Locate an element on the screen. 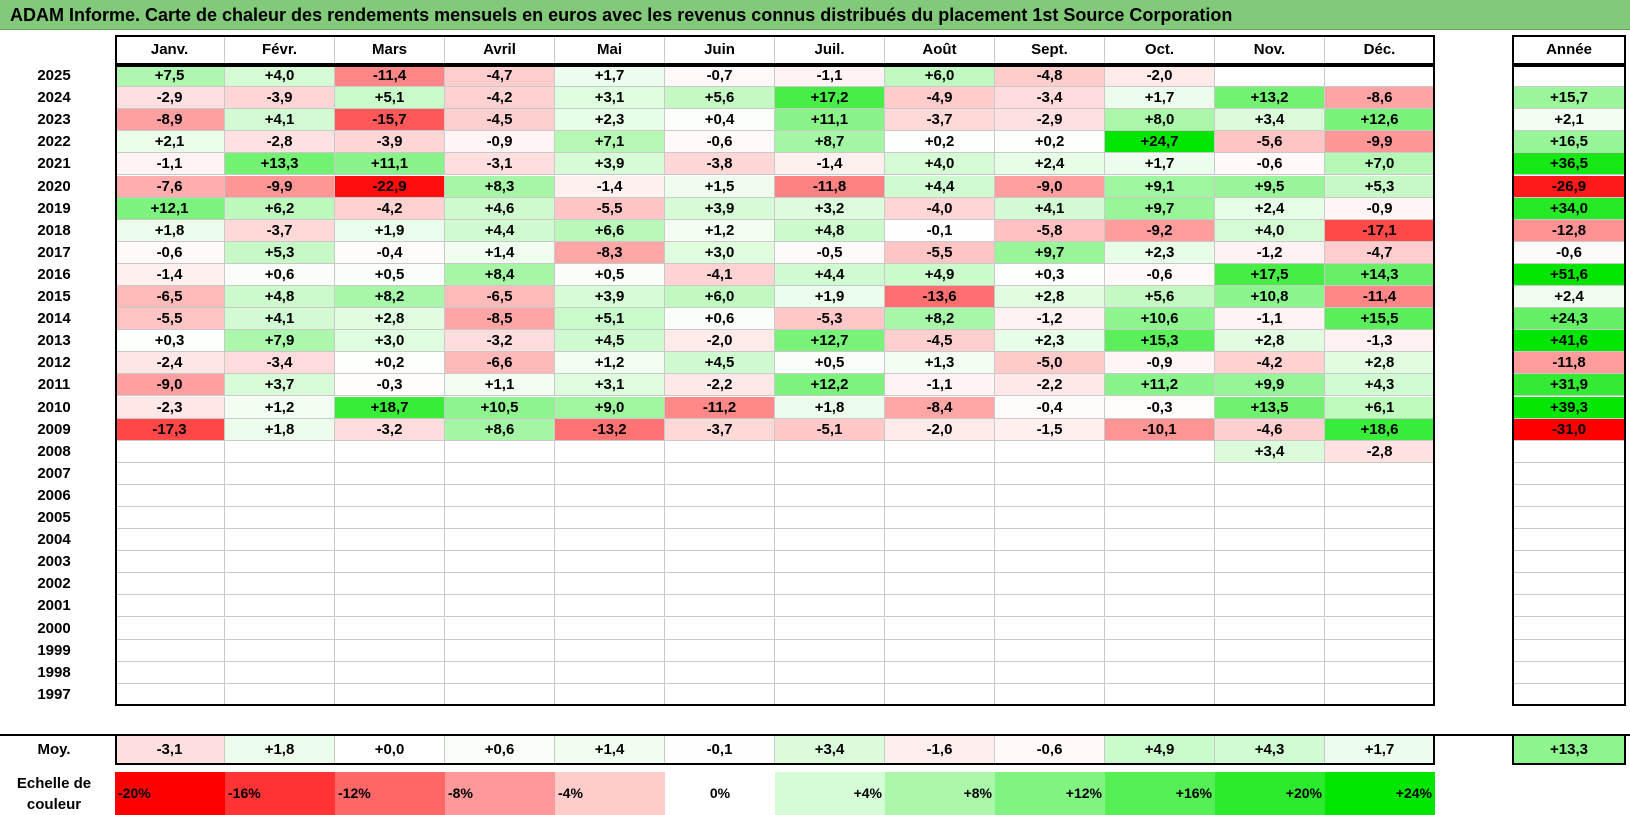  column-header: Oct. is located at coordinates (1160, 50).